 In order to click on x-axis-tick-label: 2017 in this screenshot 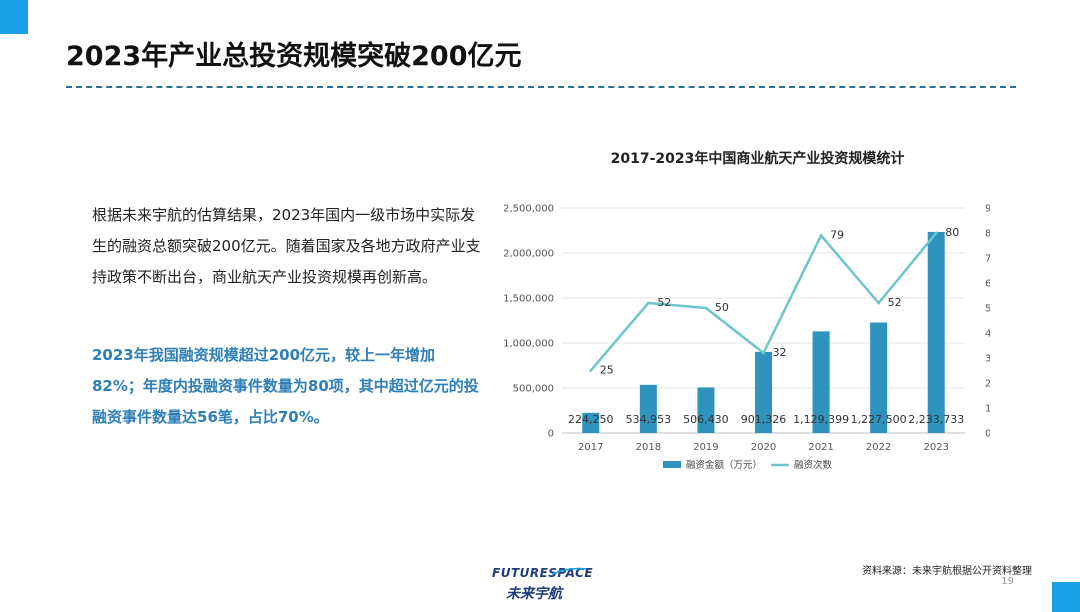, I will do `click(590, 447)`.